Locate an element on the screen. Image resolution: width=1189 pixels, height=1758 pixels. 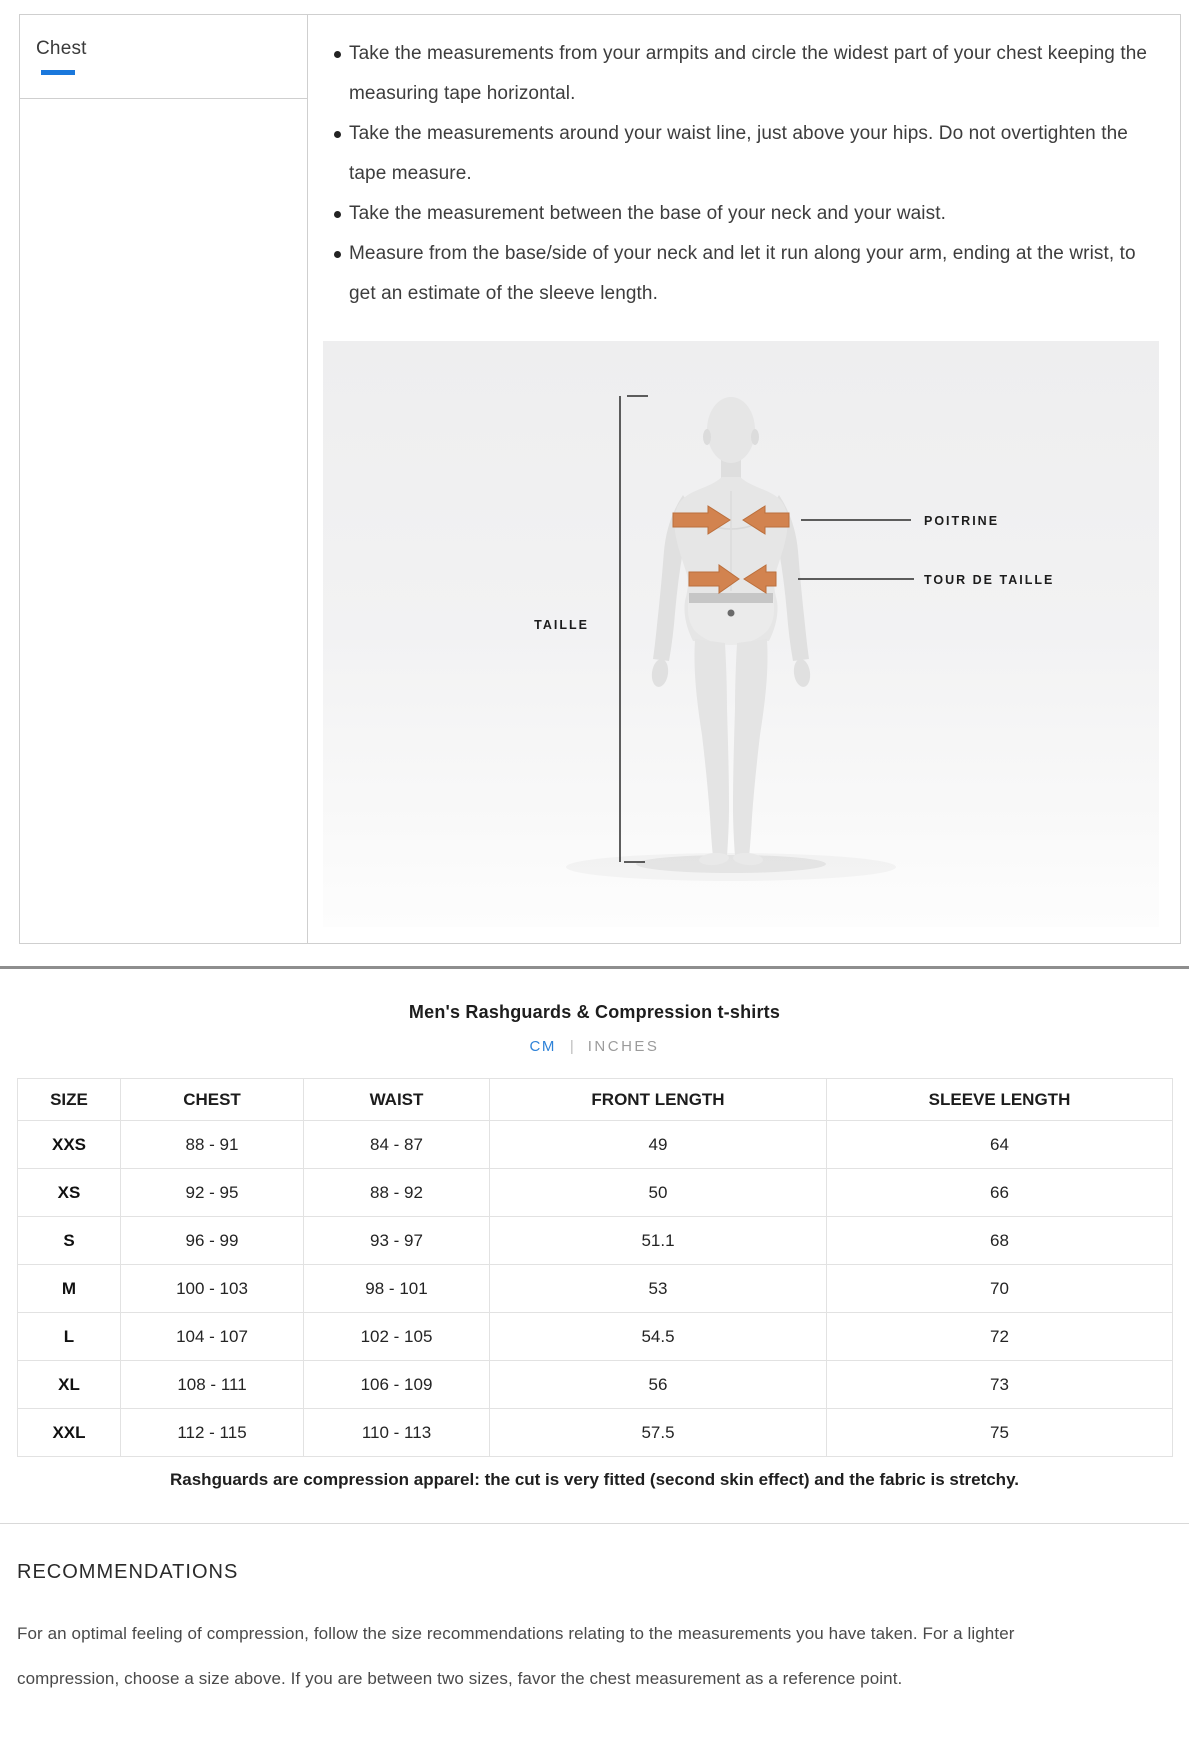
table-row: M 100 - 103 98 - 101 53 70 is located at coordinates (595, 1288).